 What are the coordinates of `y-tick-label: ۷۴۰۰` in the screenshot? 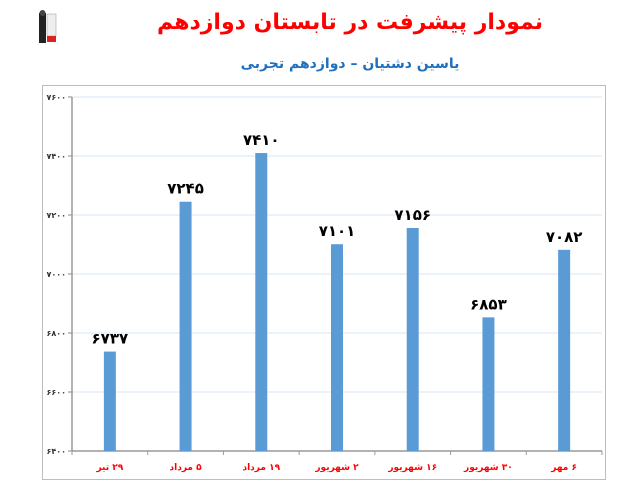 It's located at (56, 156).